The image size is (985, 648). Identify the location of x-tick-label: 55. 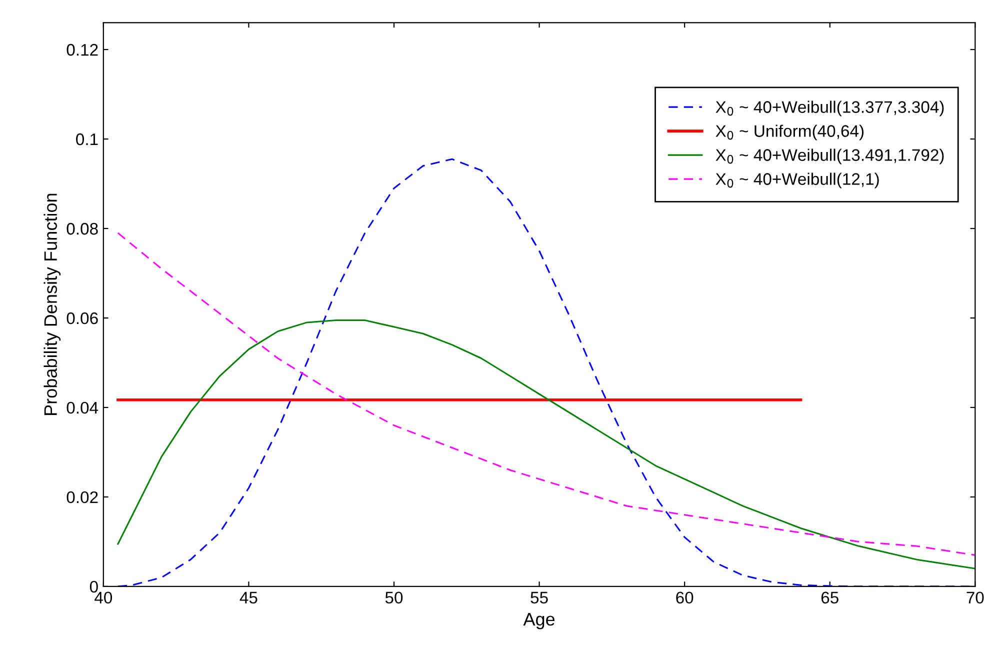
(539, 598).